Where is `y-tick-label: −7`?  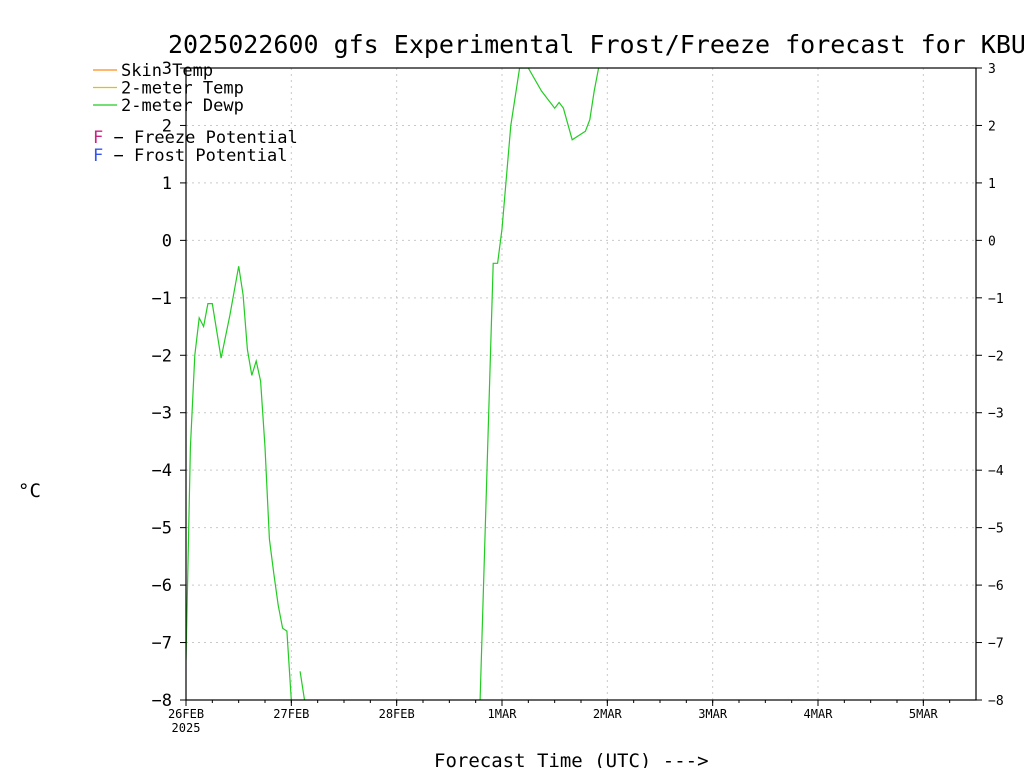 y-tick-label: −7 is located at coordinates (162, 644).